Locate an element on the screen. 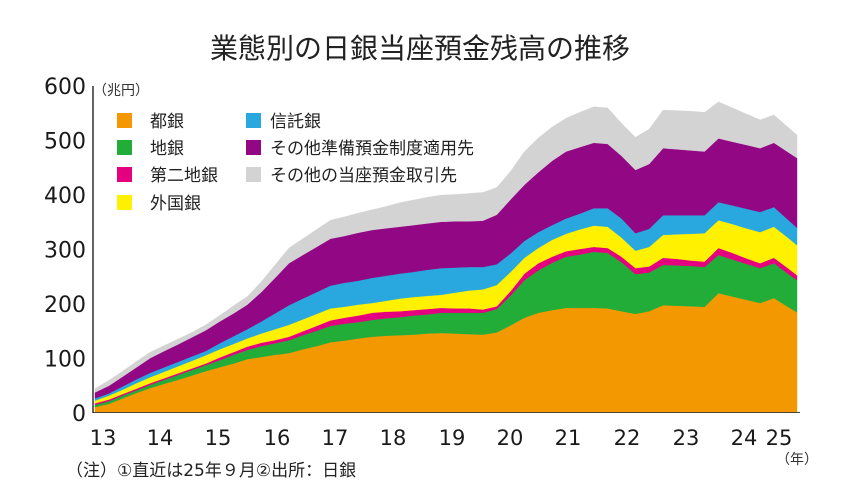 Image resolution: width=850 pixels, height=496 pixels. x-tick-label: 24 is located at coordinates (744, 438).